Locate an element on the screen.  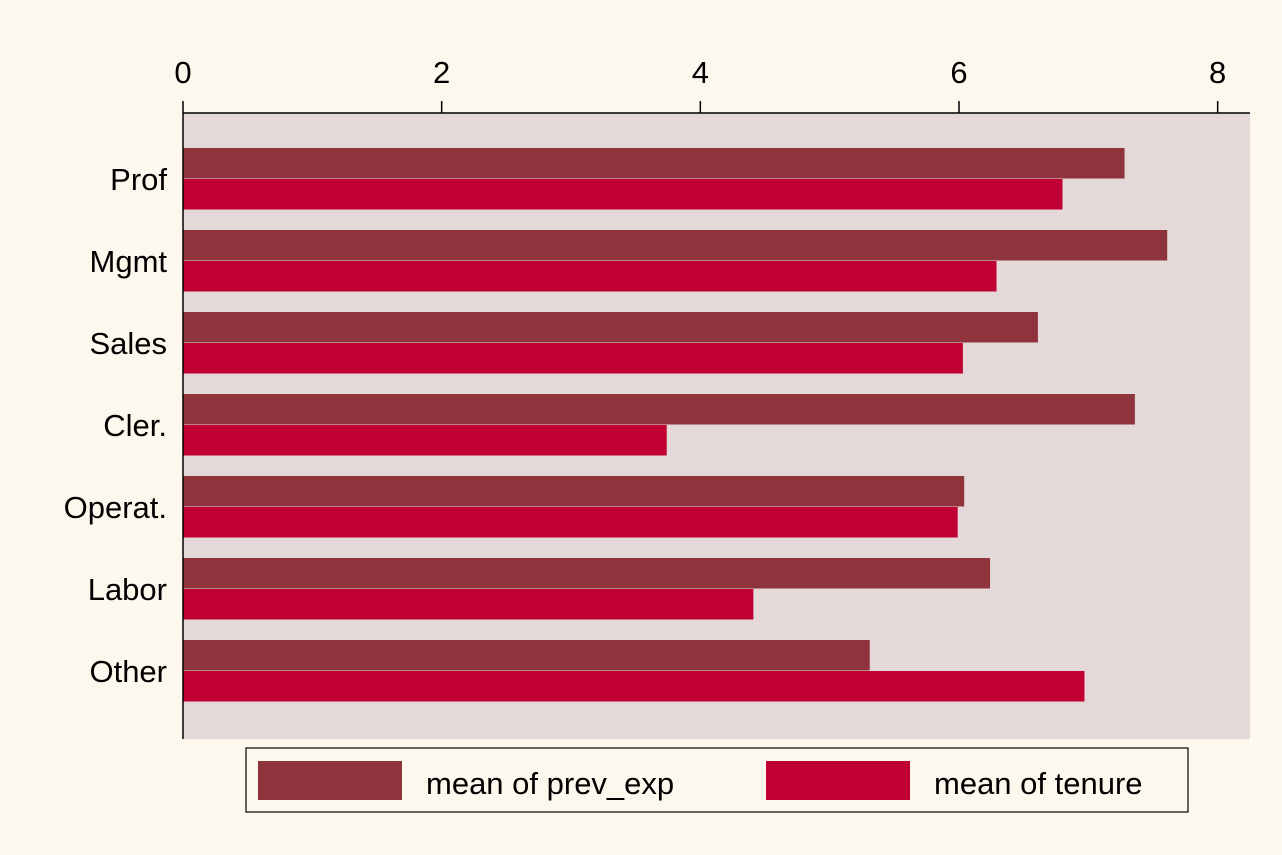
x-tick-label: 0 is located at coordinates (182, 72).